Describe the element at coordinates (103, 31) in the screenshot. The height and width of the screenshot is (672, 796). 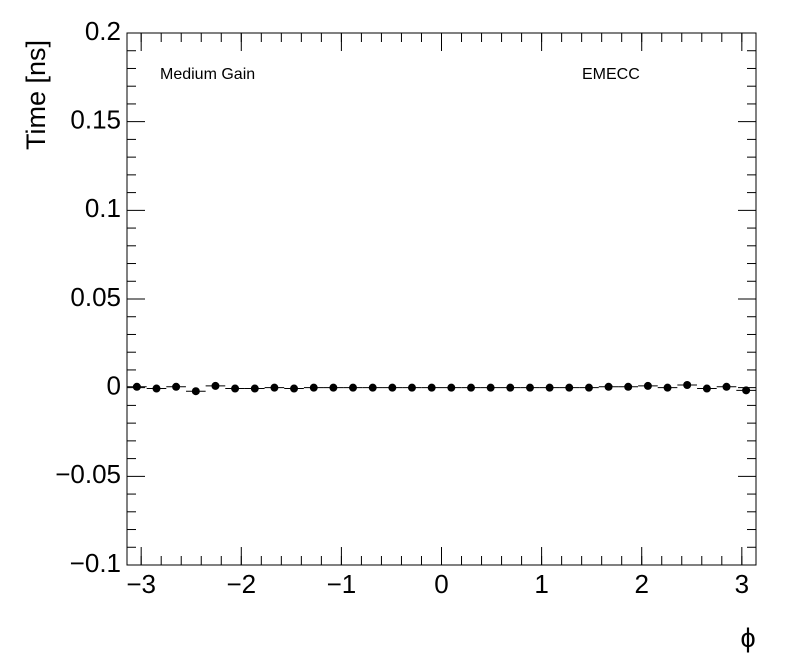
I see `y-tick-label: 0.2` at that location.